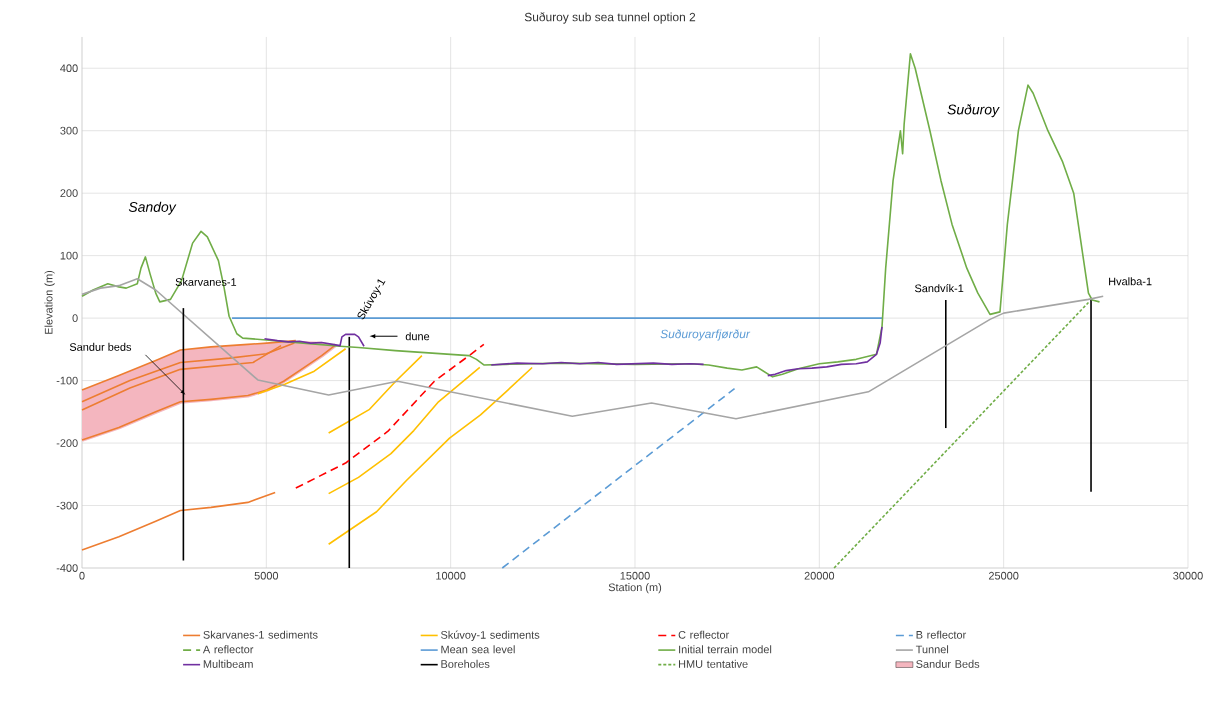 This screenshot has height=718, width=1221. What do you see at coordinates (228, 663) in the screenshot?
I see `legend-label: Multibeam` at bounding box center [228, 663].